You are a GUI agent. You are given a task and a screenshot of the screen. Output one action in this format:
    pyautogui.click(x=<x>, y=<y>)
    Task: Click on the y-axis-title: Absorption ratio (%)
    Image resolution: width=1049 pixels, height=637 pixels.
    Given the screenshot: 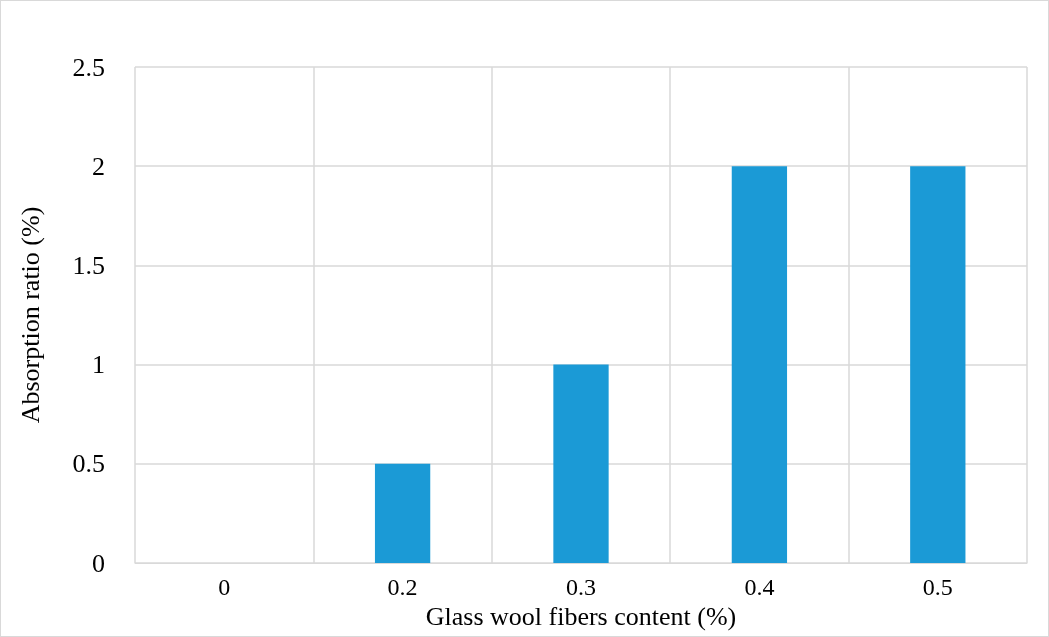 What is the action you would take?
    pyautogui.click(x=30, y=315)
    